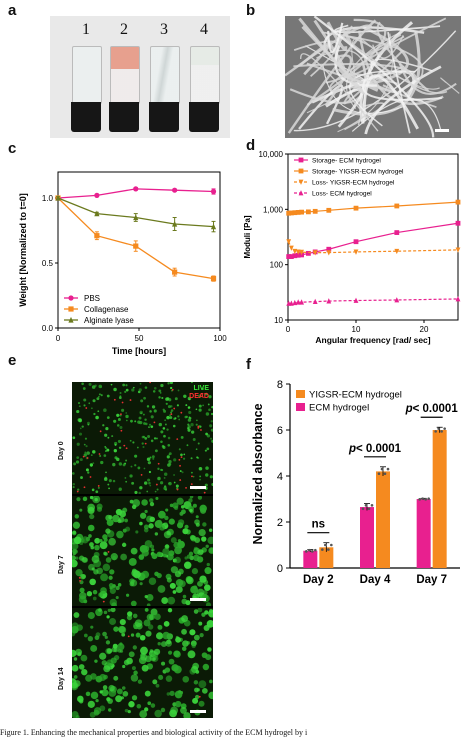  What do you see at coordinates (48, 263) in the screenshot?
I see `y-tick-label: 0.5` at bounding box center [48, 263].